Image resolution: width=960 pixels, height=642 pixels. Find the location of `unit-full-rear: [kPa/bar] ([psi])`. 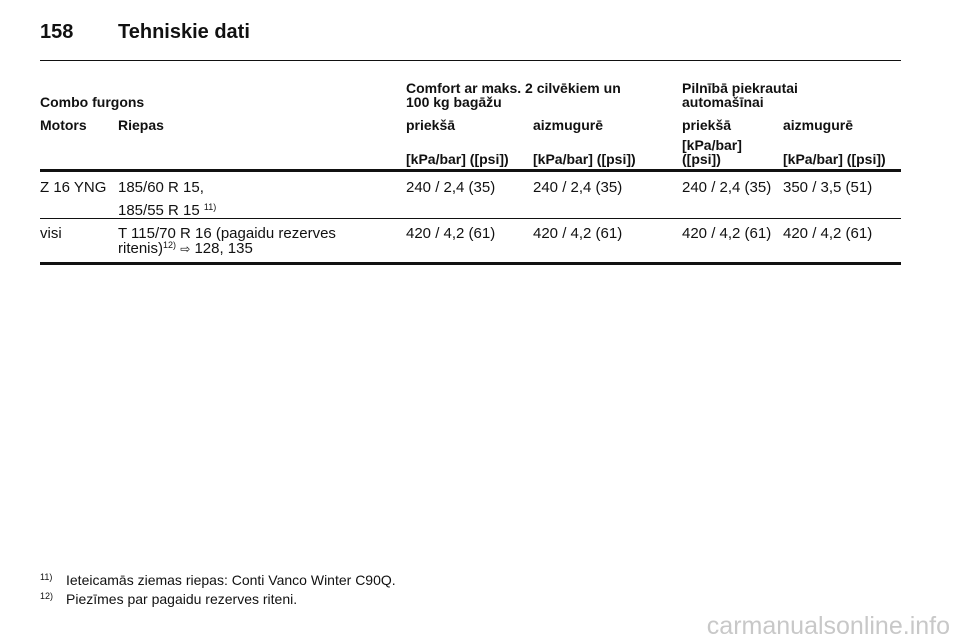

unit-full-rear: [kPa/bar] ([psi]) is located at coordinates (834, 159).